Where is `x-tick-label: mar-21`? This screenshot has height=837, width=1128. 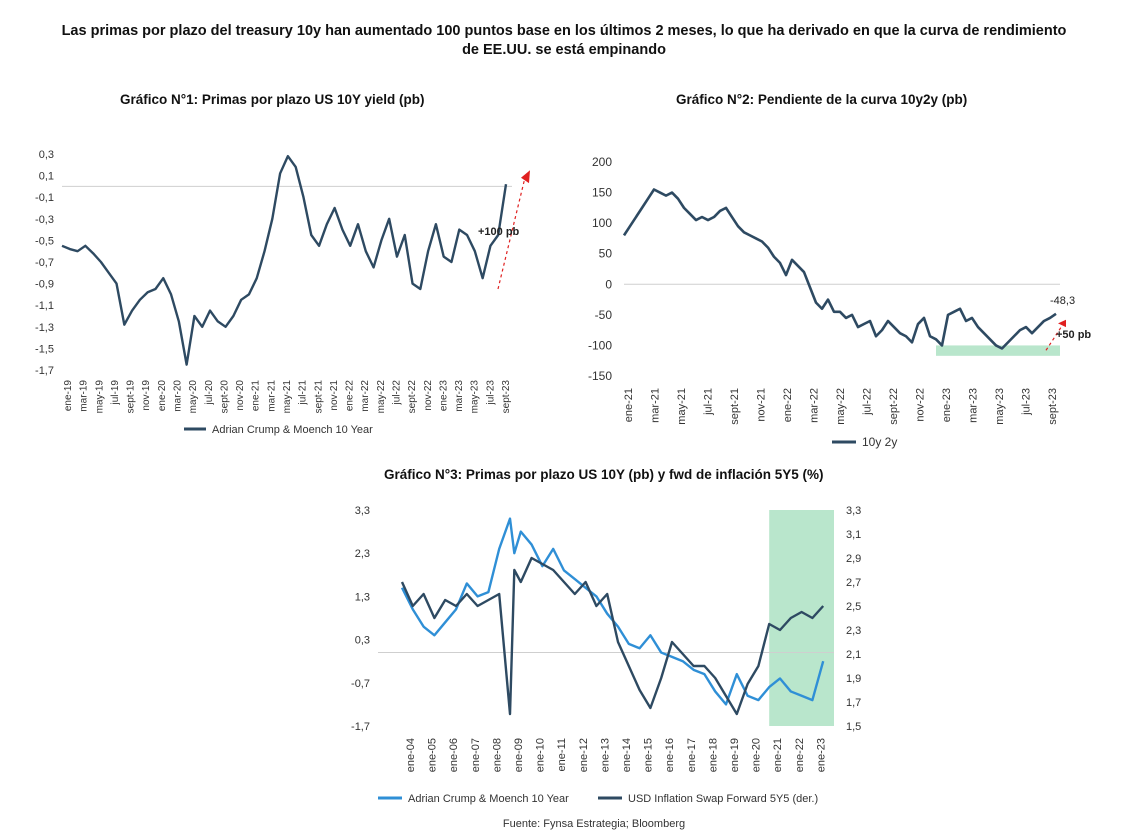
x-tick-label: mar-21 is located at coordinates (271, 396).